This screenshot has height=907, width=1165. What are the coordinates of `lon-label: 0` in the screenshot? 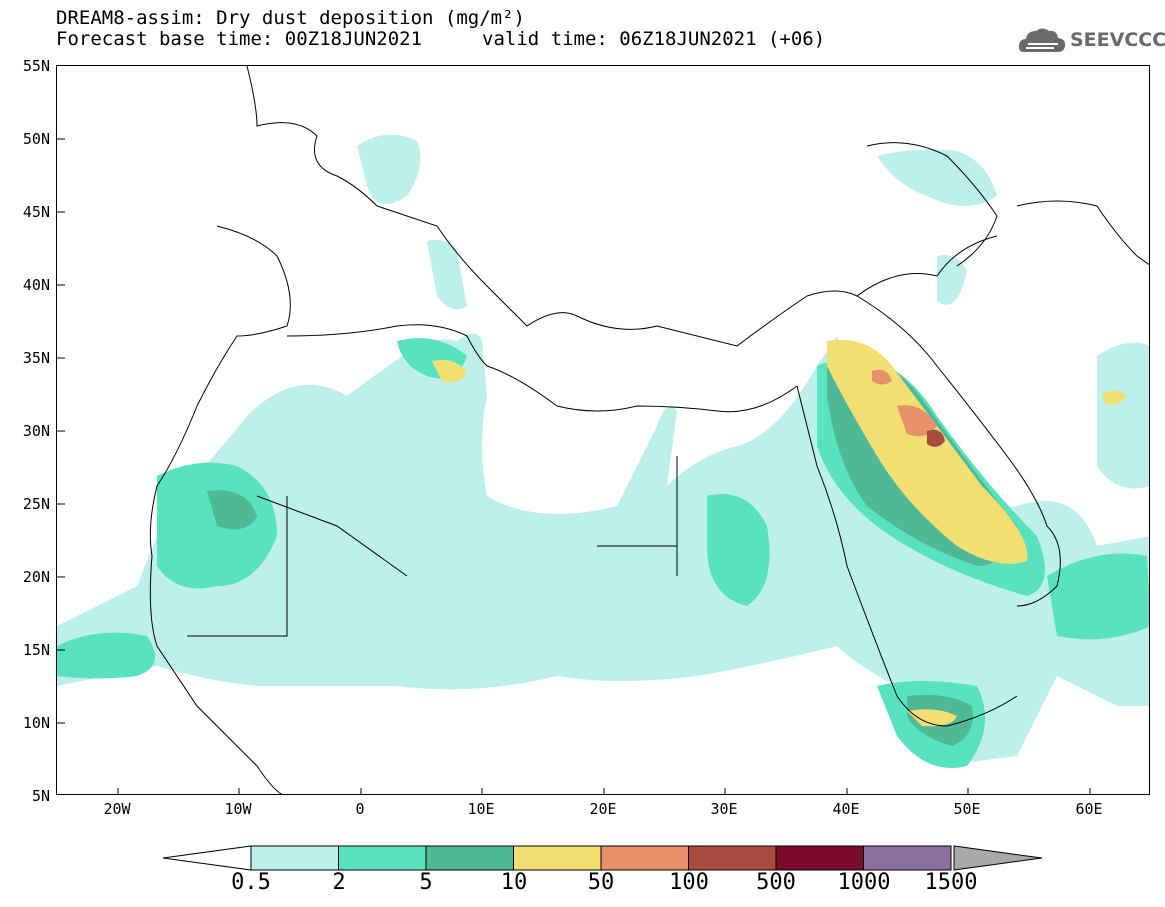 It's located at (360, 809).